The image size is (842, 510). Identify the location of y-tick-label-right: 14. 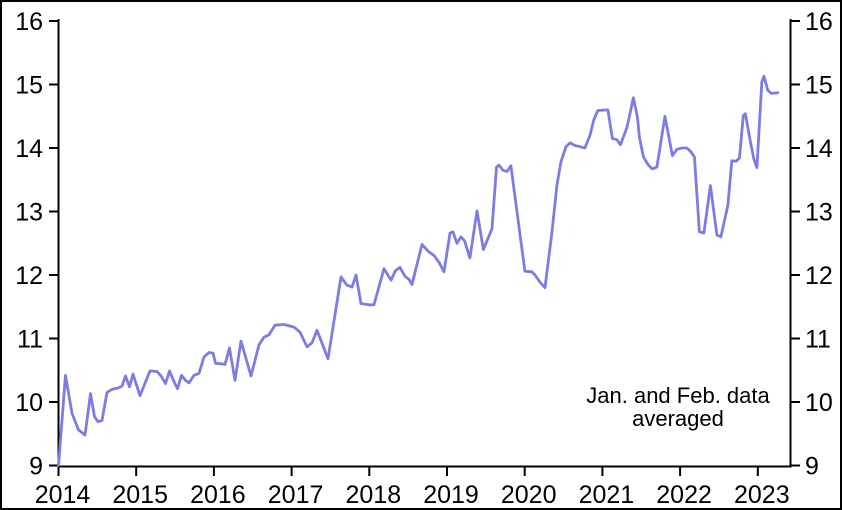
(819, 149).